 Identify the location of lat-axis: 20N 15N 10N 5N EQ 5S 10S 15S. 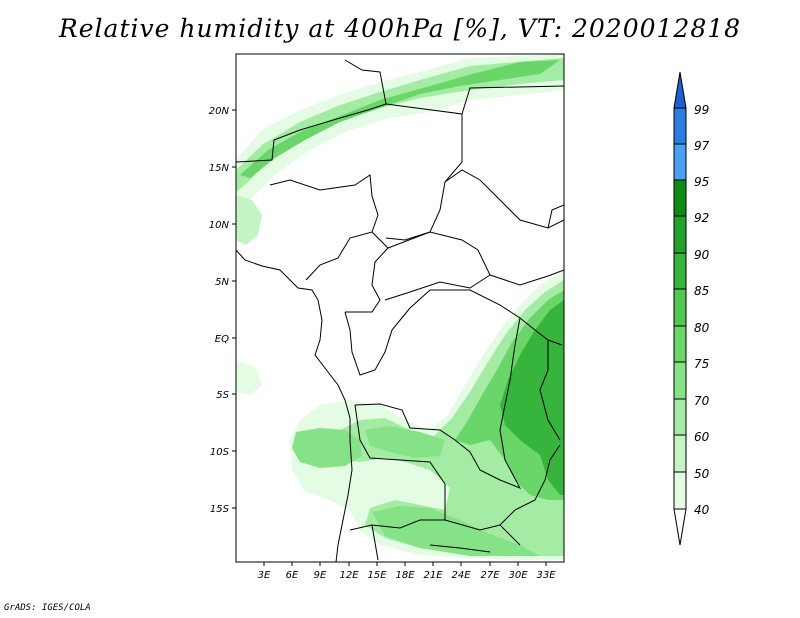
(222, 310).